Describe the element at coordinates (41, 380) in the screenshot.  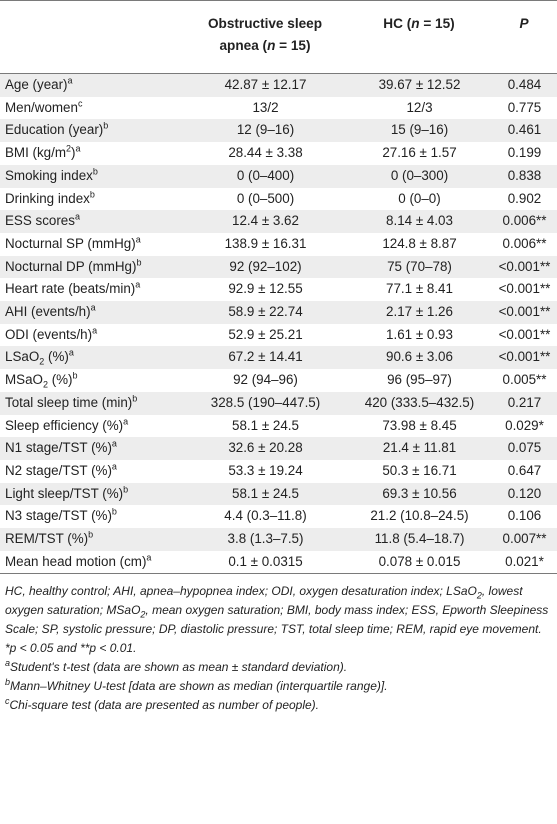
I see `row-label: MSaO2 (%)b` at that location.